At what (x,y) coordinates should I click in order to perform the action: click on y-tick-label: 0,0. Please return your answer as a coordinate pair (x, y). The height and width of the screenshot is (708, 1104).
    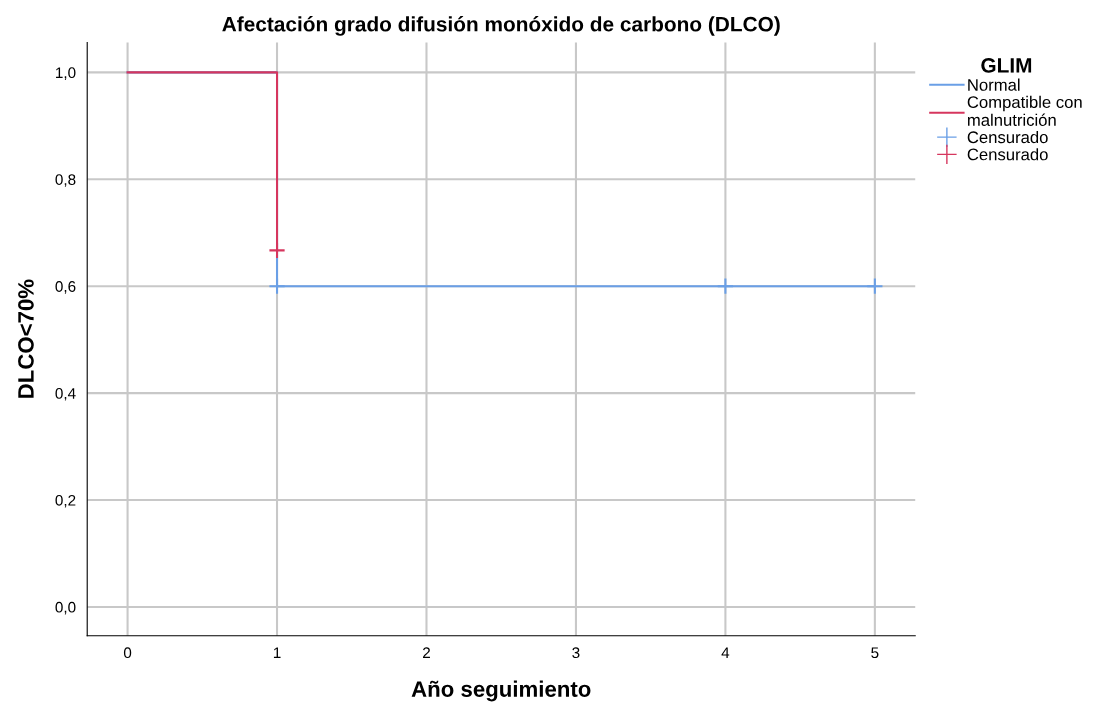
    Looking at the image, I should click on (65, 608).